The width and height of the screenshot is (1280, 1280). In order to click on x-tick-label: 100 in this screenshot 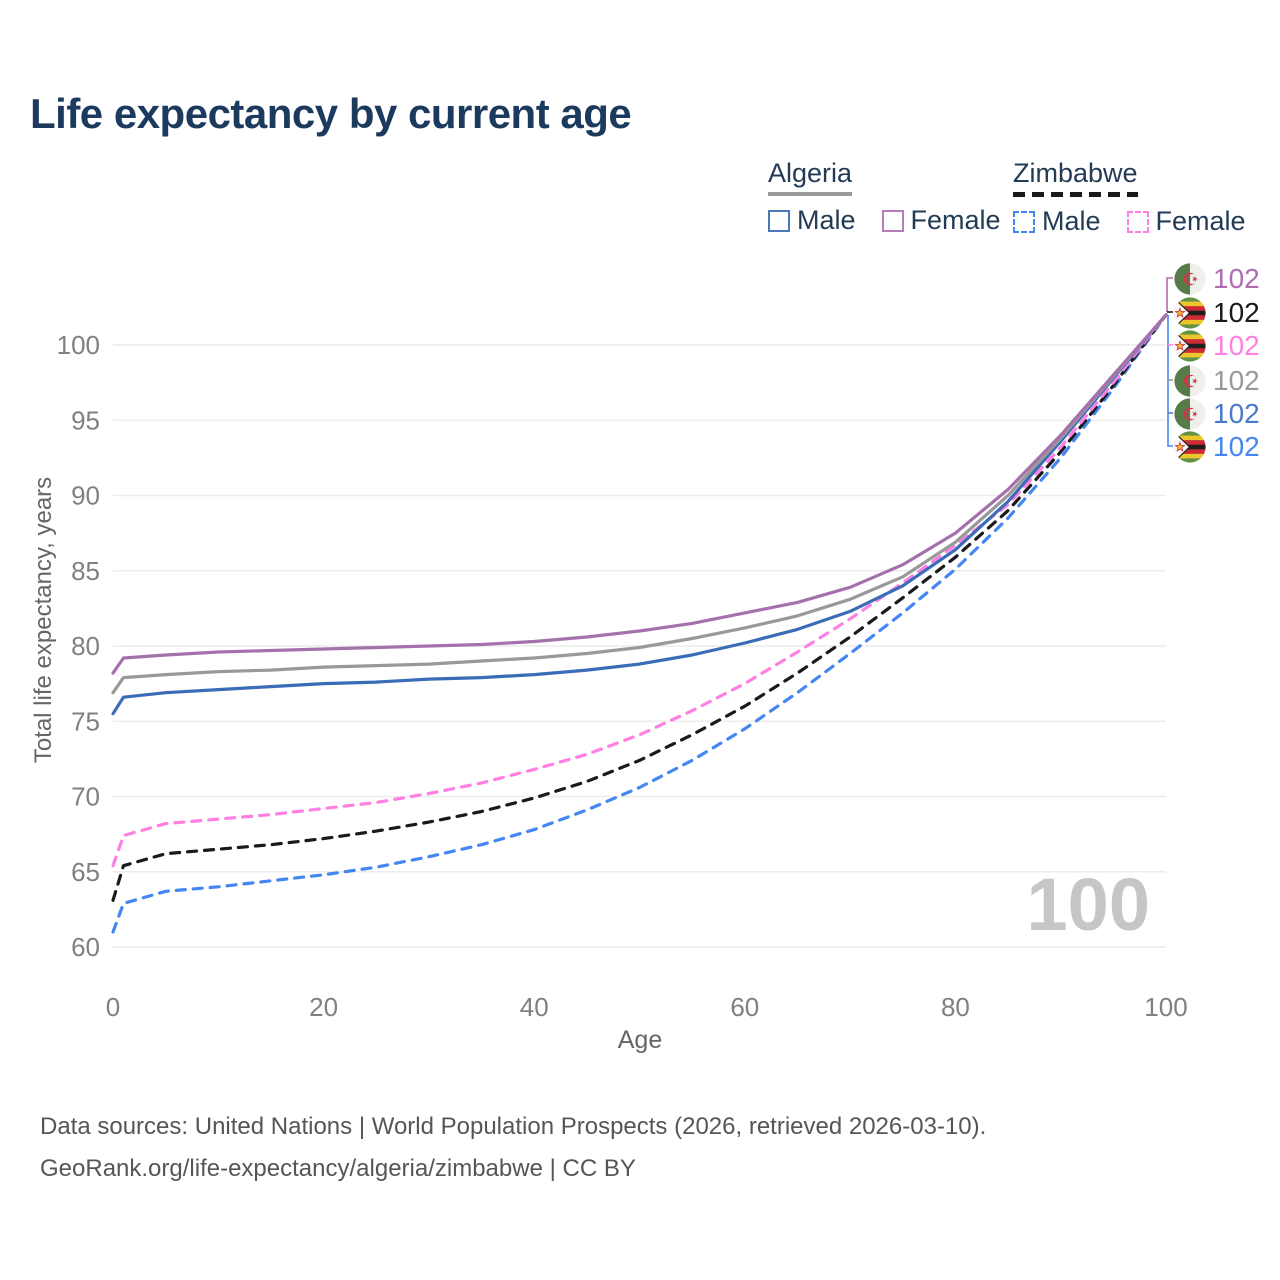, I will do `click(1165, 1007)`.